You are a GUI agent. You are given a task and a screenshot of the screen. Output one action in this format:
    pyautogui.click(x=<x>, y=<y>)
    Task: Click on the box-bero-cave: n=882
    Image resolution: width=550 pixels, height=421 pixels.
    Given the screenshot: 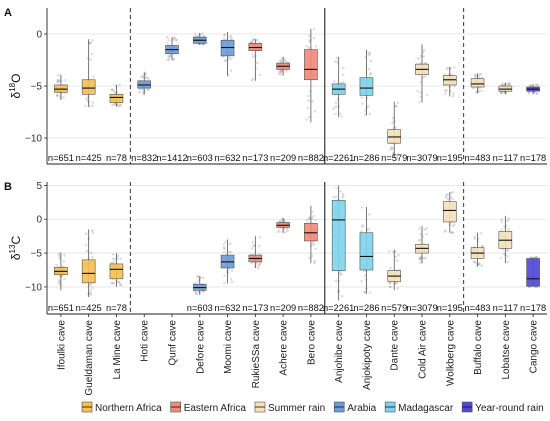 What is the action you would take?
    pyautogui.click(x=311, y=259)
    